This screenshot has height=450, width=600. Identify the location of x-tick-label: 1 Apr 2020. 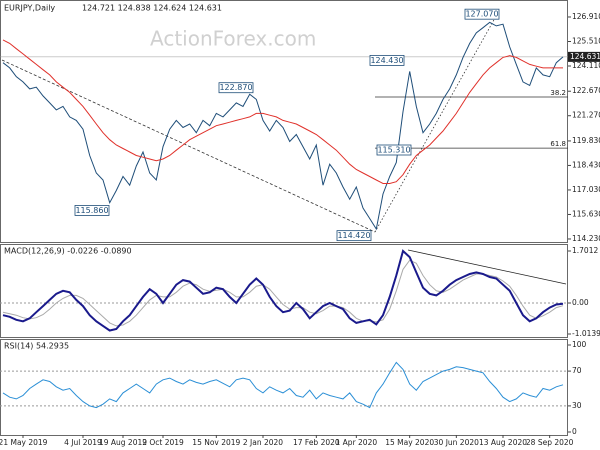
(357, 442).